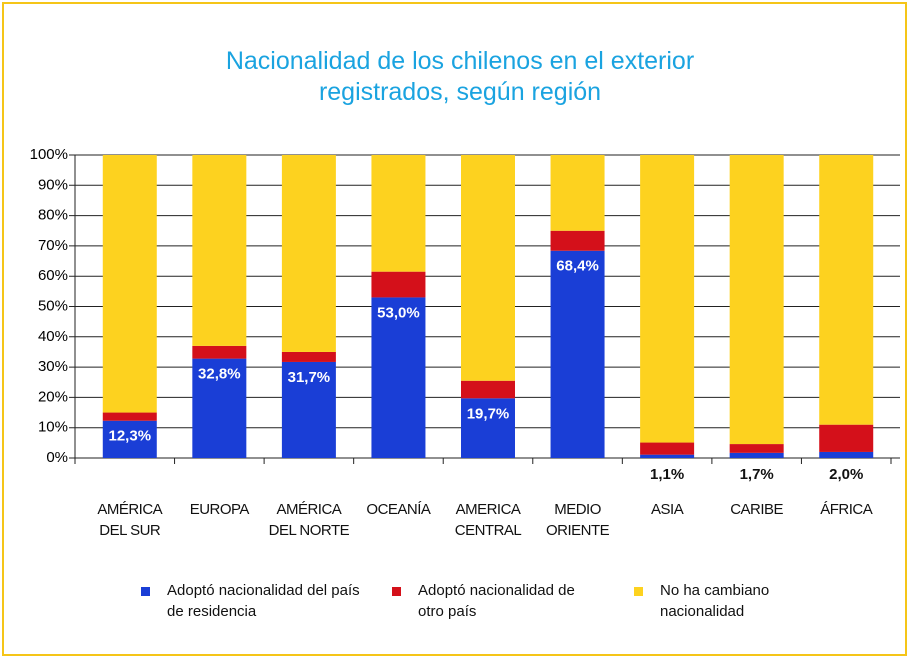 This screenshot has height=656, width=907. I want to click on y-tick-label: 90%, so click(53, 184).